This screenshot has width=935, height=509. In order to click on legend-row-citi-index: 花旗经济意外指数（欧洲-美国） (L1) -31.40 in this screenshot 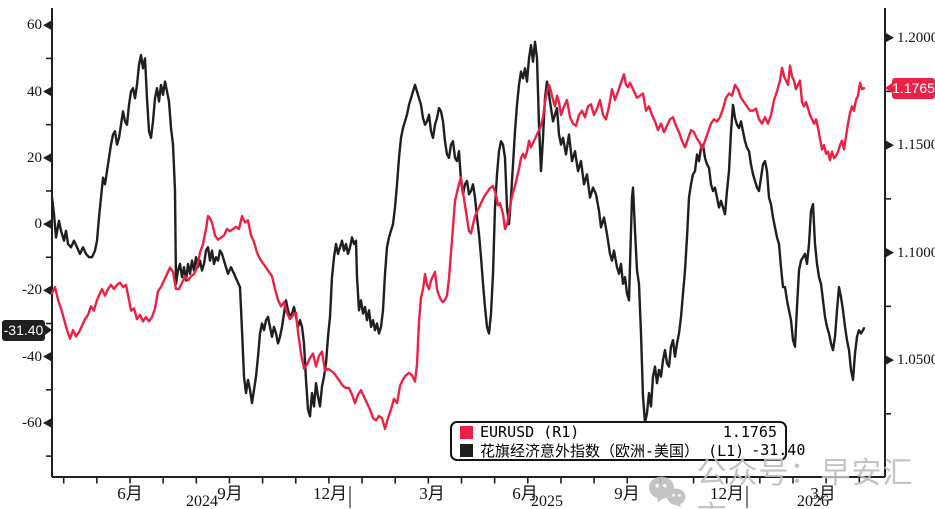, I will do `click(632, 450)`.